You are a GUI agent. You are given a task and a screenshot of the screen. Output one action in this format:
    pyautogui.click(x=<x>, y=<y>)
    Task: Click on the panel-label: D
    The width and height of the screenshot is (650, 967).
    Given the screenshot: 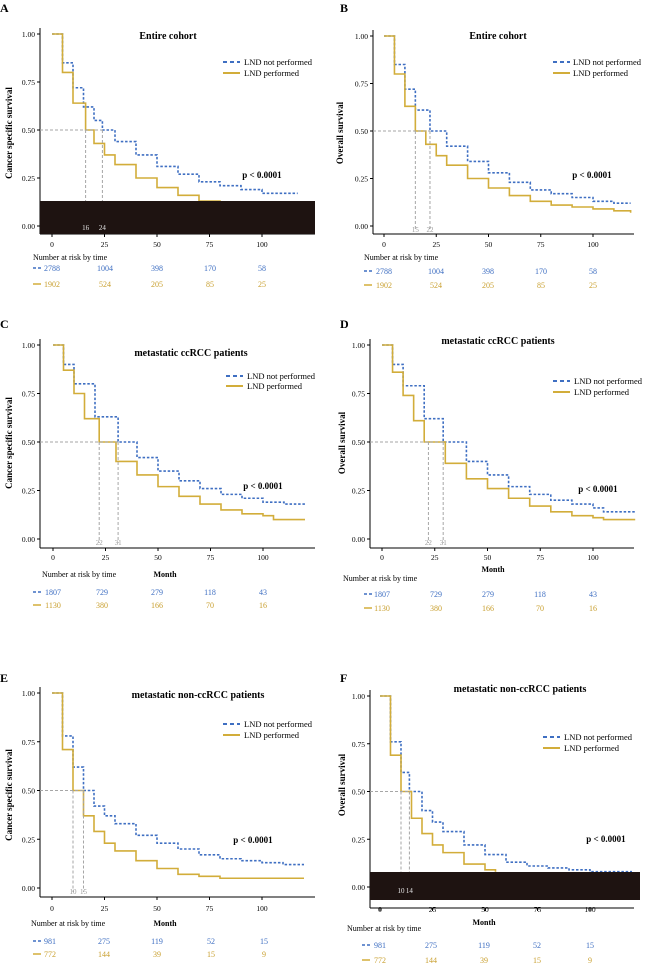 What is the action you would take?
    pyautogui.click(x=344, y=324)
    